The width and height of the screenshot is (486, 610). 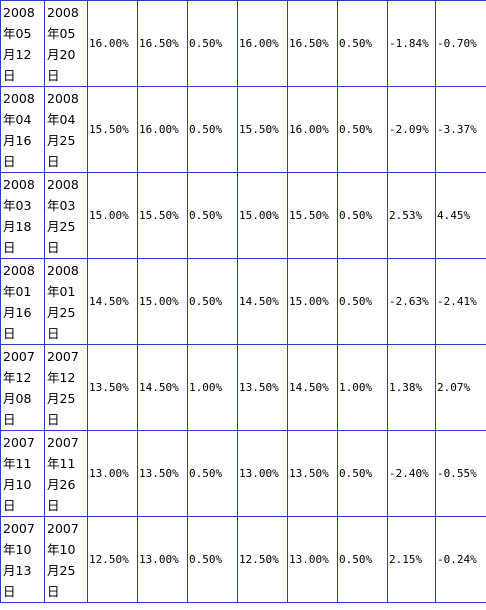 I want to click on rate-cell: 4.45%, so click(x=460, y=215).